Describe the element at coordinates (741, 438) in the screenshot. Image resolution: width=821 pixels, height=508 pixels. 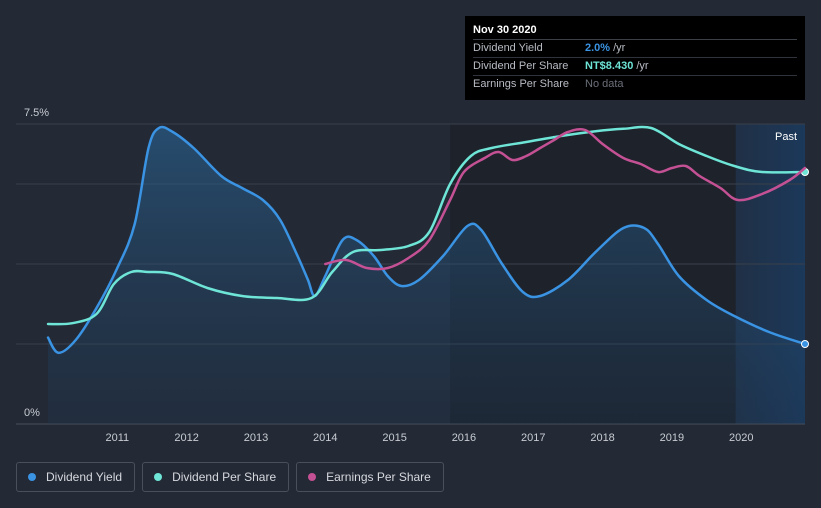
I see `x-tick-label: 2020` at that location.